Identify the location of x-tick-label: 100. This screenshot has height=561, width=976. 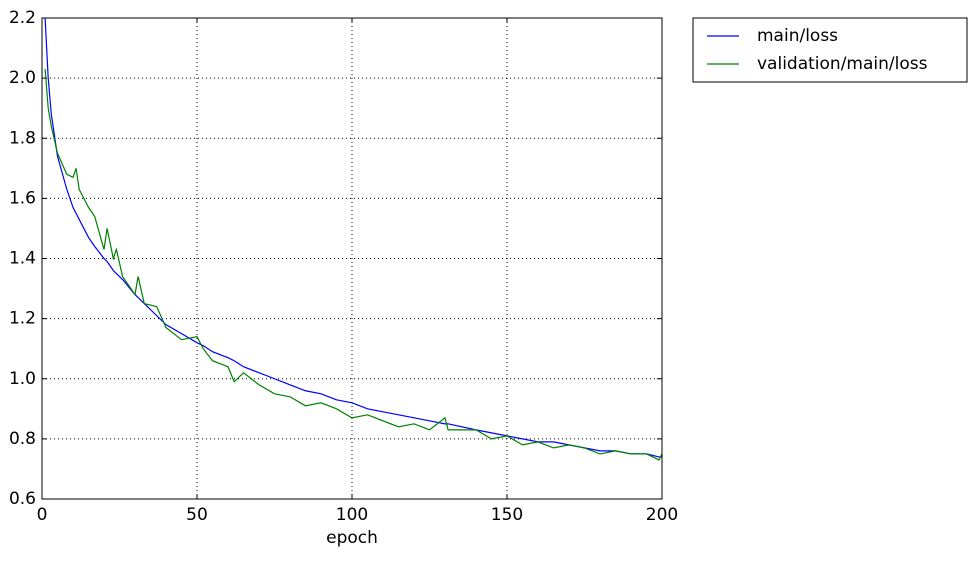
(352, 515).